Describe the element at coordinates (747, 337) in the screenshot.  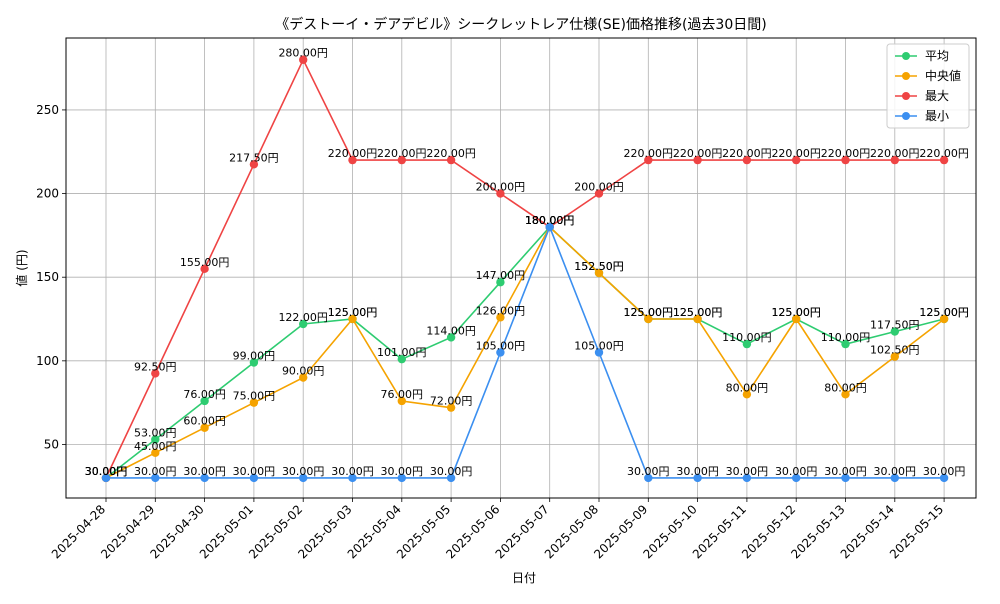
I see `data-label: 110.00円` at that location.